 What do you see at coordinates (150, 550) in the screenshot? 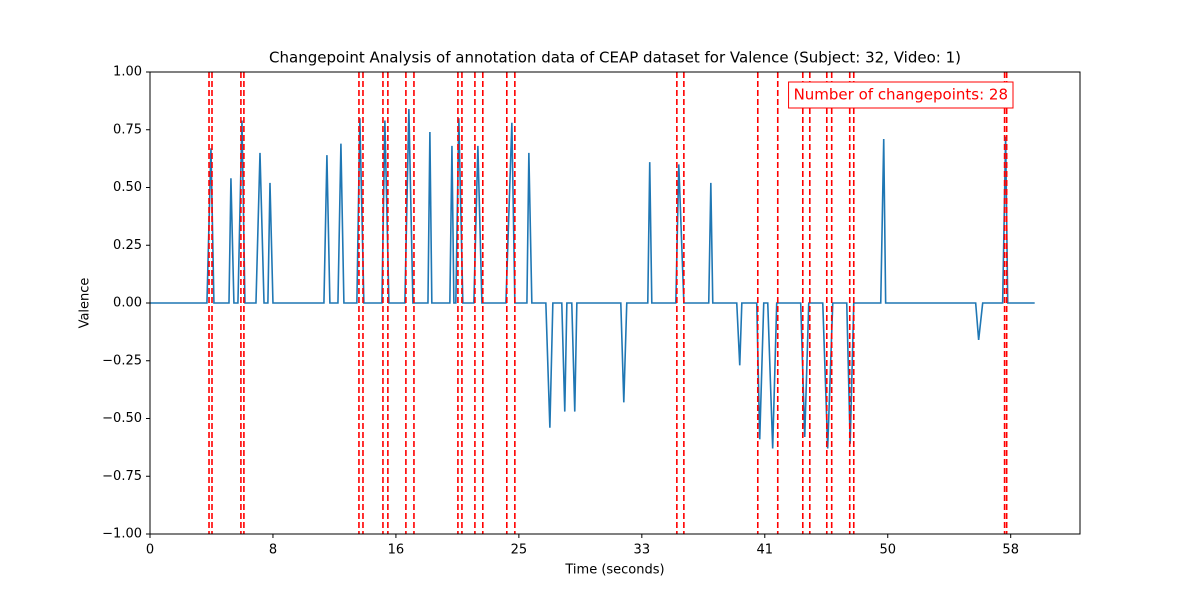
I see `x-tick-label: 0` at bounding box center [150, 550].